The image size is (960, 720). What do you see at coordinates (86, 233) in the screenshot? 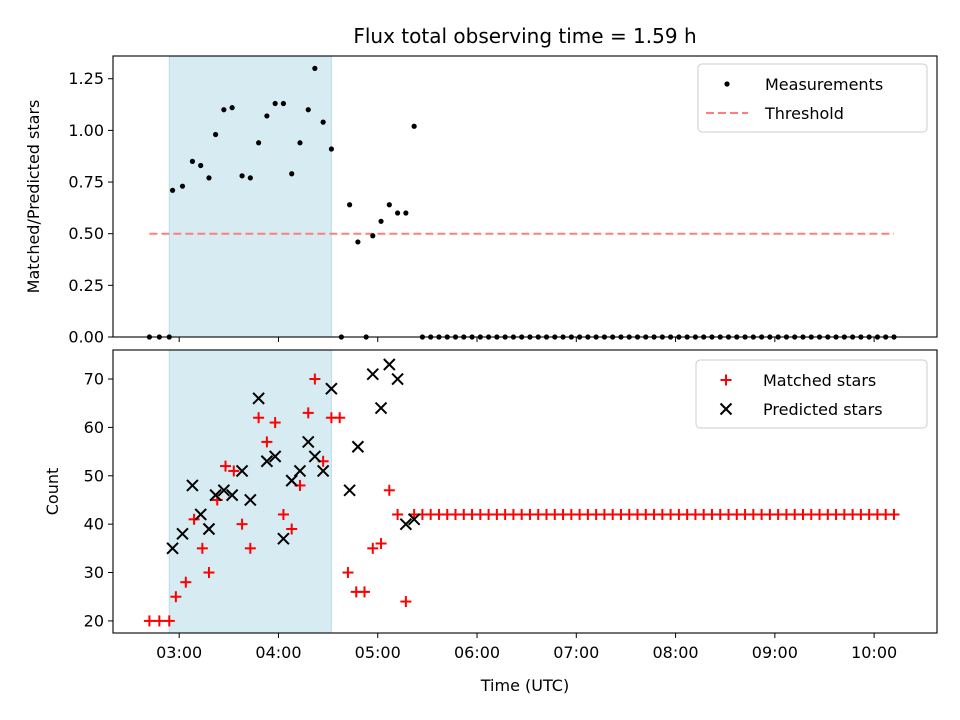
I see `ratio-y-tick-label: 0.50` at bounding box center [86, 233].